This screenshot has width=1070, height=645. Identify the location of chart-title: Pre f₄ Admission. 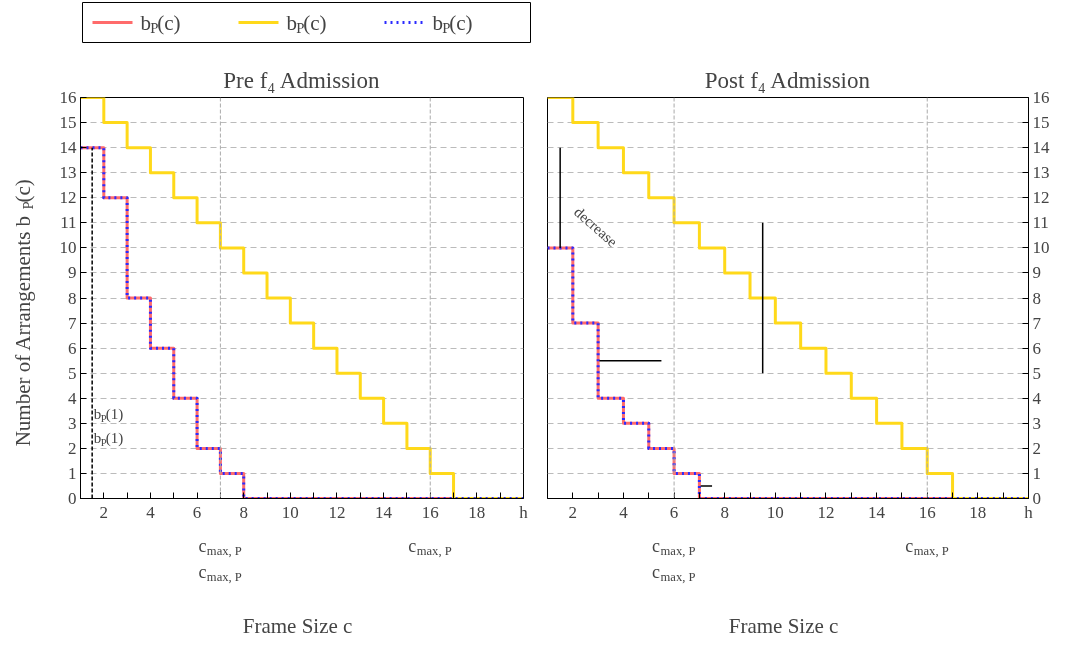
(301, 80).